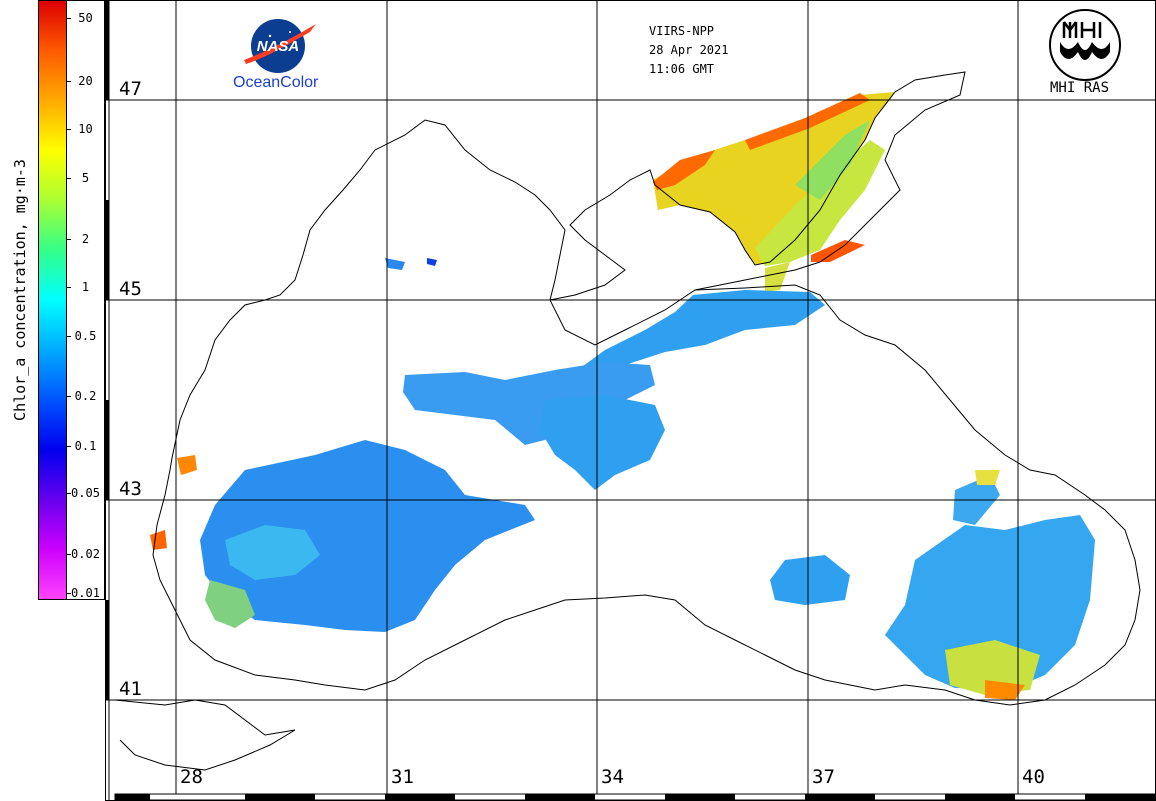  I want to click on oceancolor-label: OceanColor, so click(276, 82).